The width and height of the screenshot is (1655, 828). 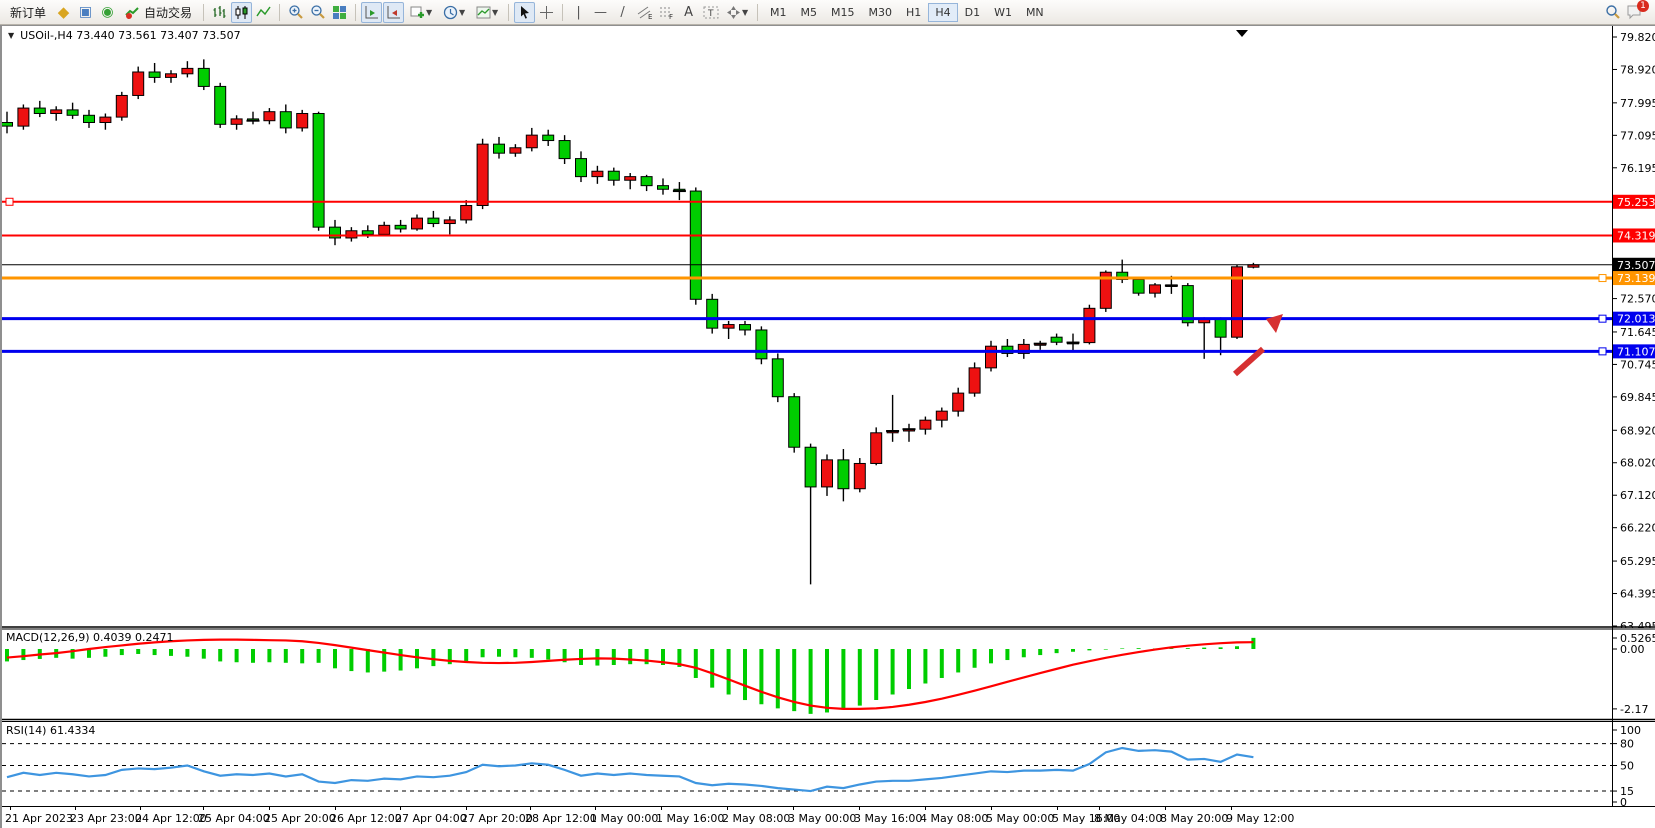 I want to click on chart-title-bar: ▼ USOil-,H4 73.440 73.561 73.407 73.507, so click(x=124, y=35).